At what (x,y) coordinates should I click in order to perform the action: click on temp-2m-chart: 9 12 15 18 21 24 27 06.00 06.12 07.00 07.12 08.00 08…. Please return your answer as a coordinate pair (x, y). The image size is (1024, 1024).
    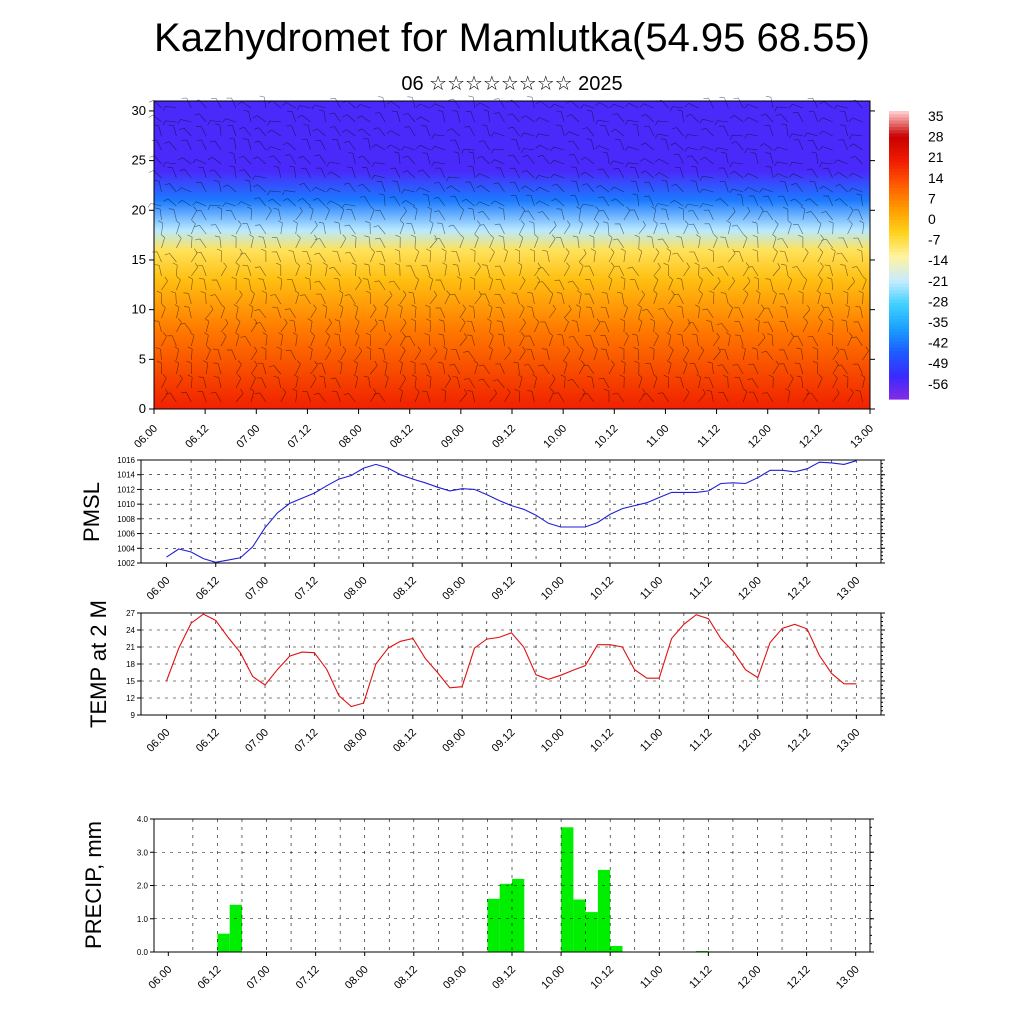
    Looking at the image, I should click on (485, 677).